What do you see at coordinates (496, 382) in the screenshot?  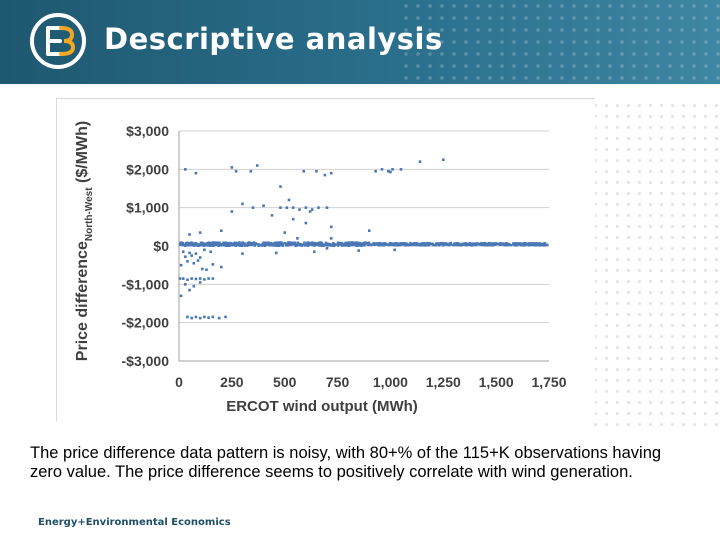 I see `x-tick-label: 1,500` at bounding box center [496, 382].